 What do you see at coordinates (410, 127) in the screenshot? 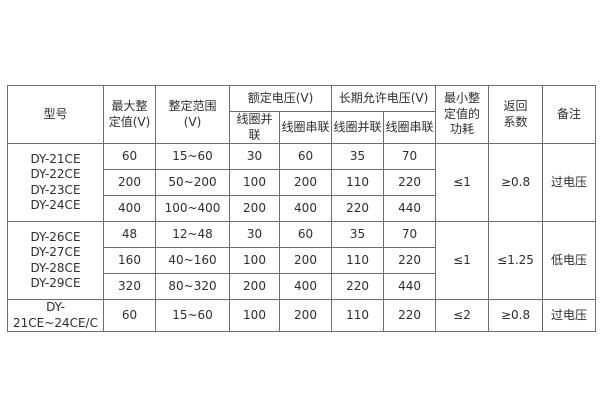
I see `header-long-coil-series: 线圈串联` at bounding box center [410, 127].